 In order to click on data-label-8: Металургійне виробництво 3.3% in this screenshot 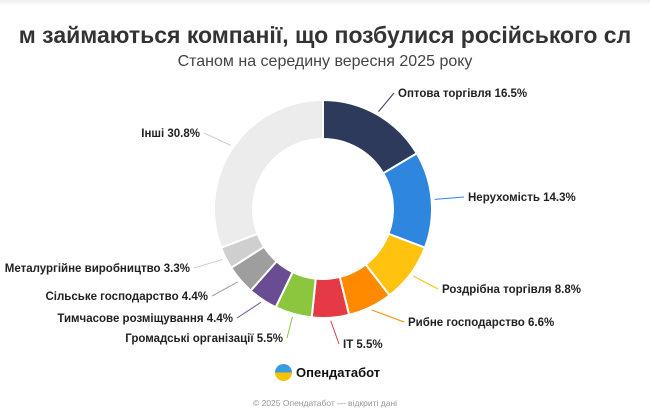, I will do `click(97, 269)`.